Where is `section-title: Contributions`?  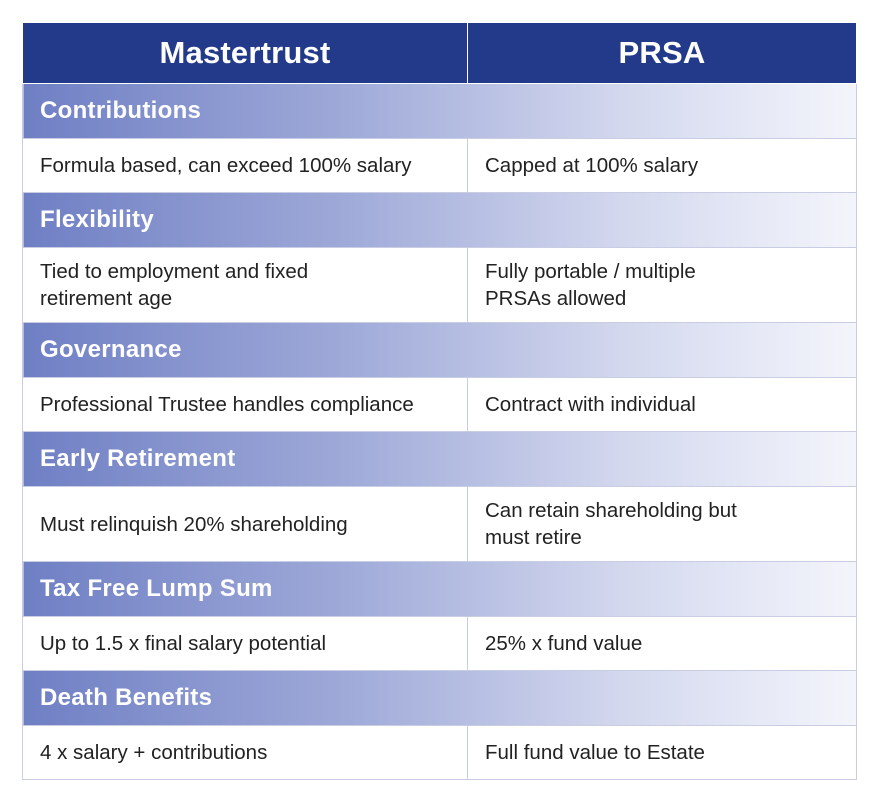
section-title: Contributions is located at coordinates (439, 111).